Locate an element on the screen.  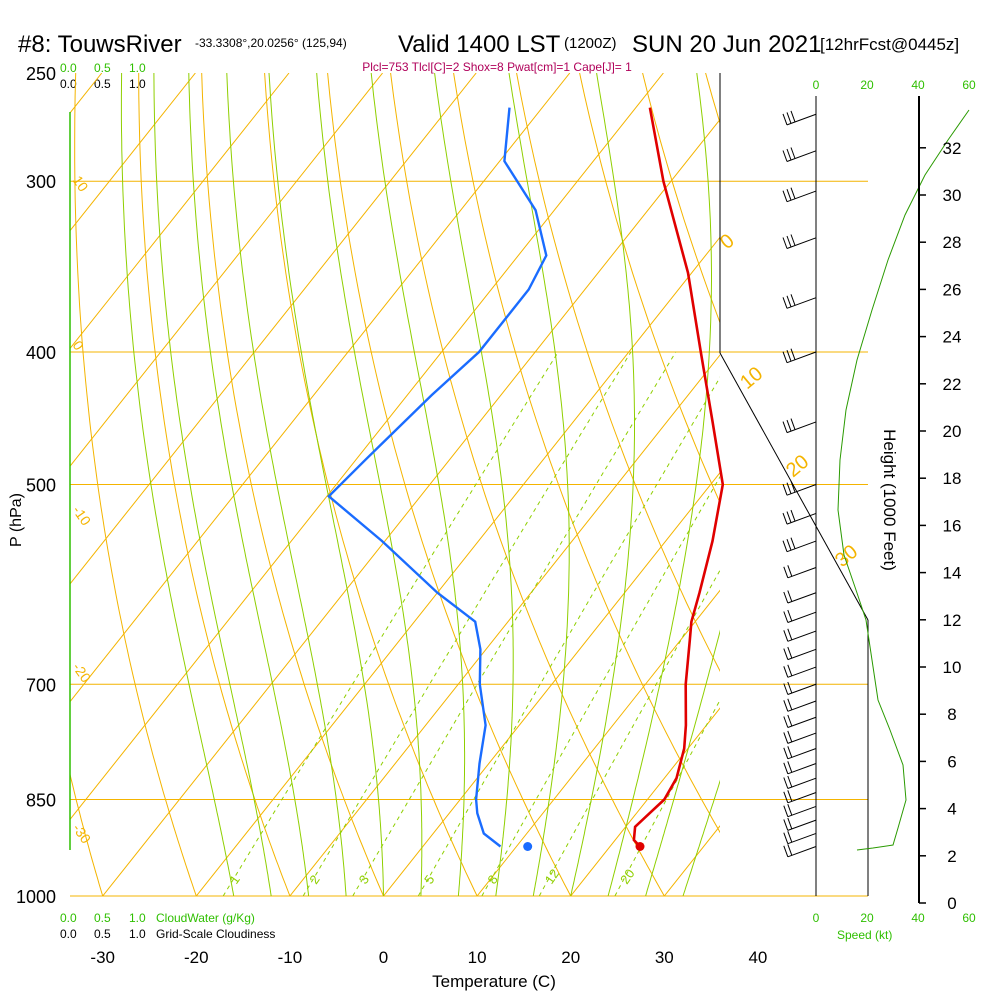
height-tick-label: 12 is located at coordinates (952, 620).